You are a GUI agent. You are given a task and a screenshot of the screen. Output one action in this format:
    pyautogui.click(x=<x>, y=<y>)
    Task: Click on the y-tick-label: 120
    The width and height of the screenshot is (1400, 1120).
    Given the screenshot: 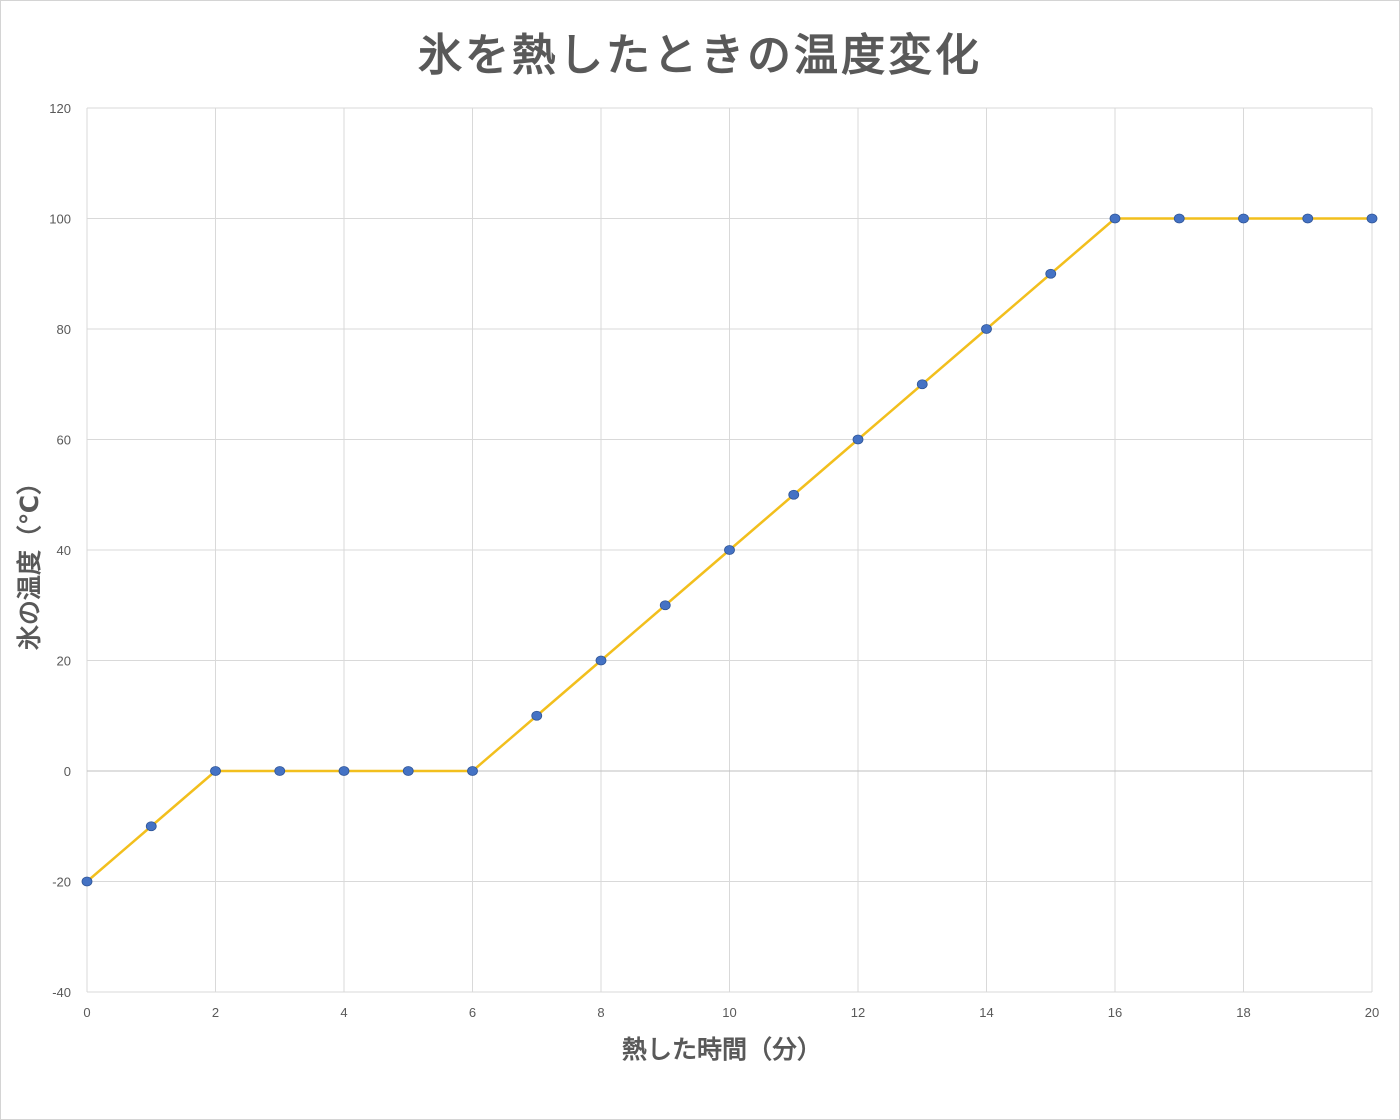 What is the action you would take?
    pyautogui.click(x=60, y=108)
    